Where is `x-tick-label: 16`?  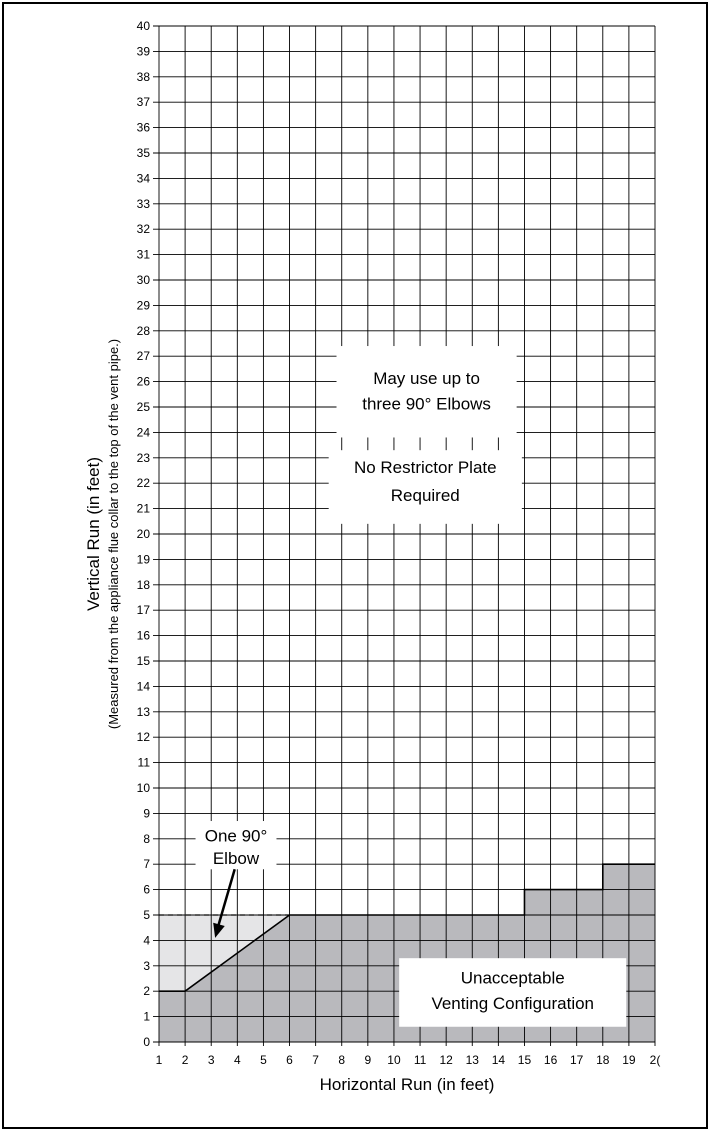
x-tick-label: 16 is located at coordinates (551, 1060).